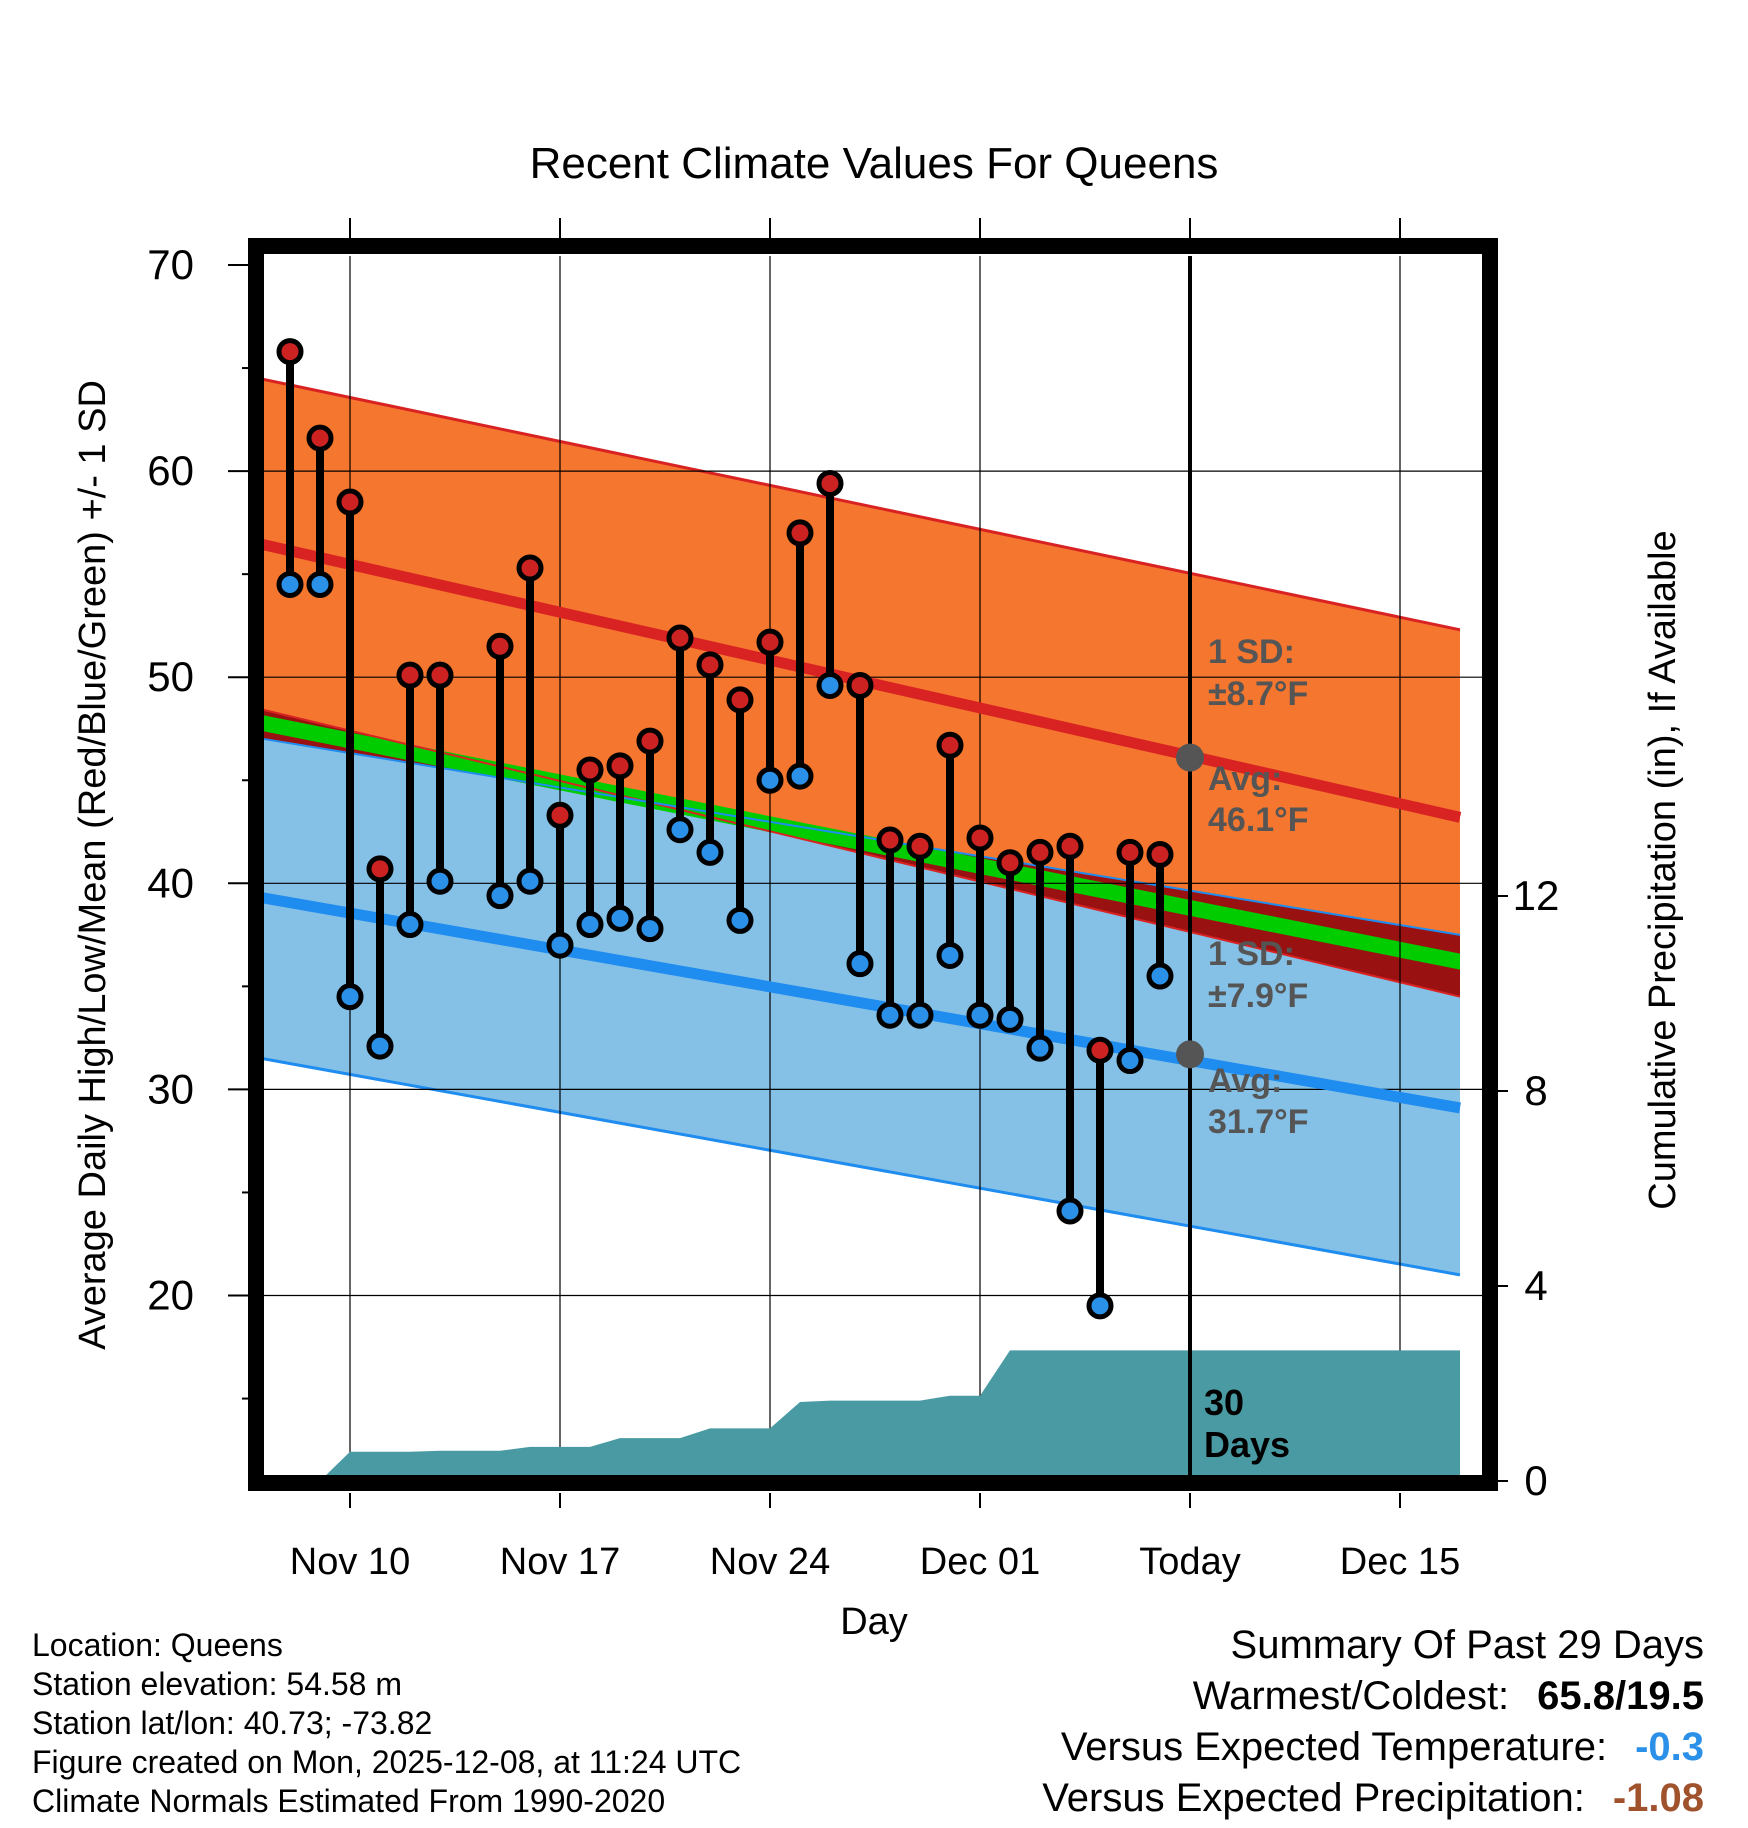 The image size is (1748, 1828). I want to click on temp-row: Versus Expected Temperature: -0.3, so click(1373, 1747).